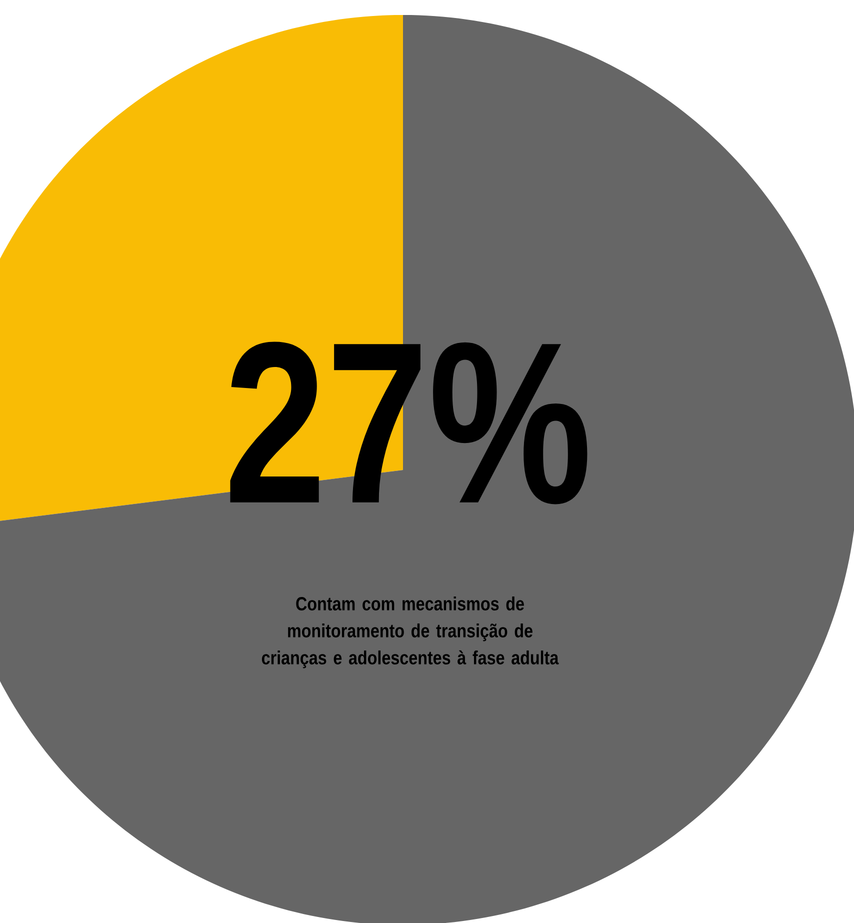  What do you see at coordinates (410, 632) in the screenshot?
I see `text: Contam com mecanismos de monitoramento de transição de crianças e adolescentes à fase adulta` at bounding box center [410, 632].